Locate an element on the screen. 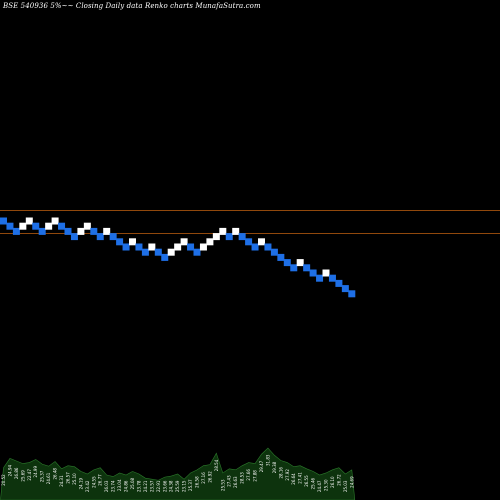 This screenshot has width=500, height=500. volume-label: 23.42 is located at coordinates (87, 486).